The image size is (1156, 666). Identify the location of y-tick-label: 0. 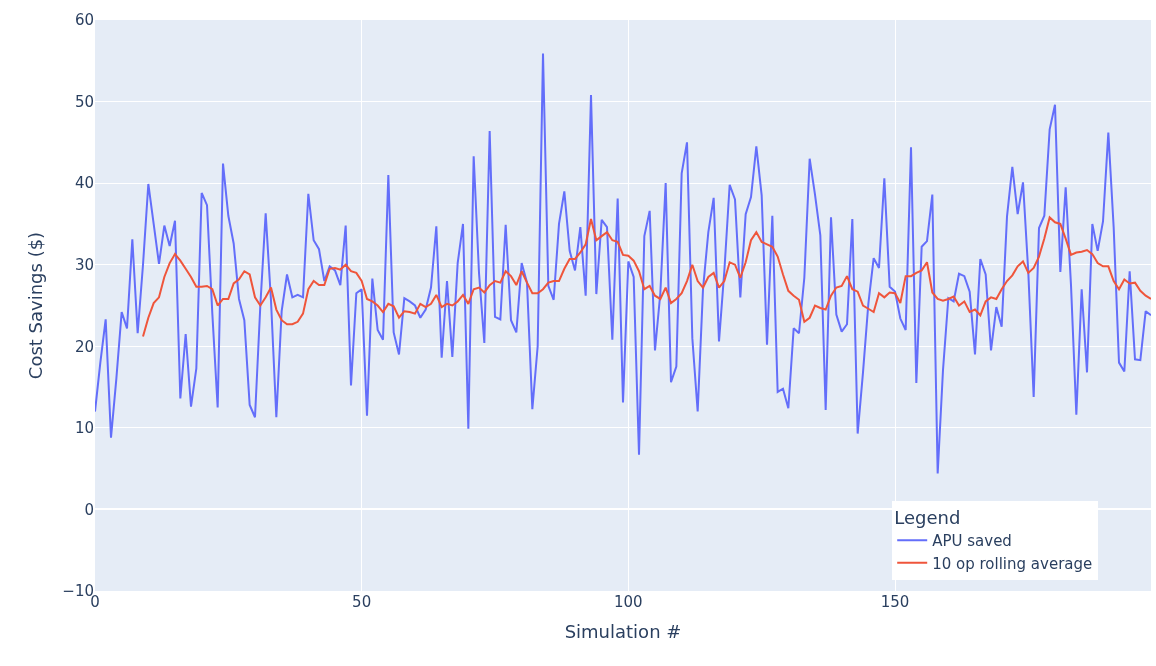
(89, 509).